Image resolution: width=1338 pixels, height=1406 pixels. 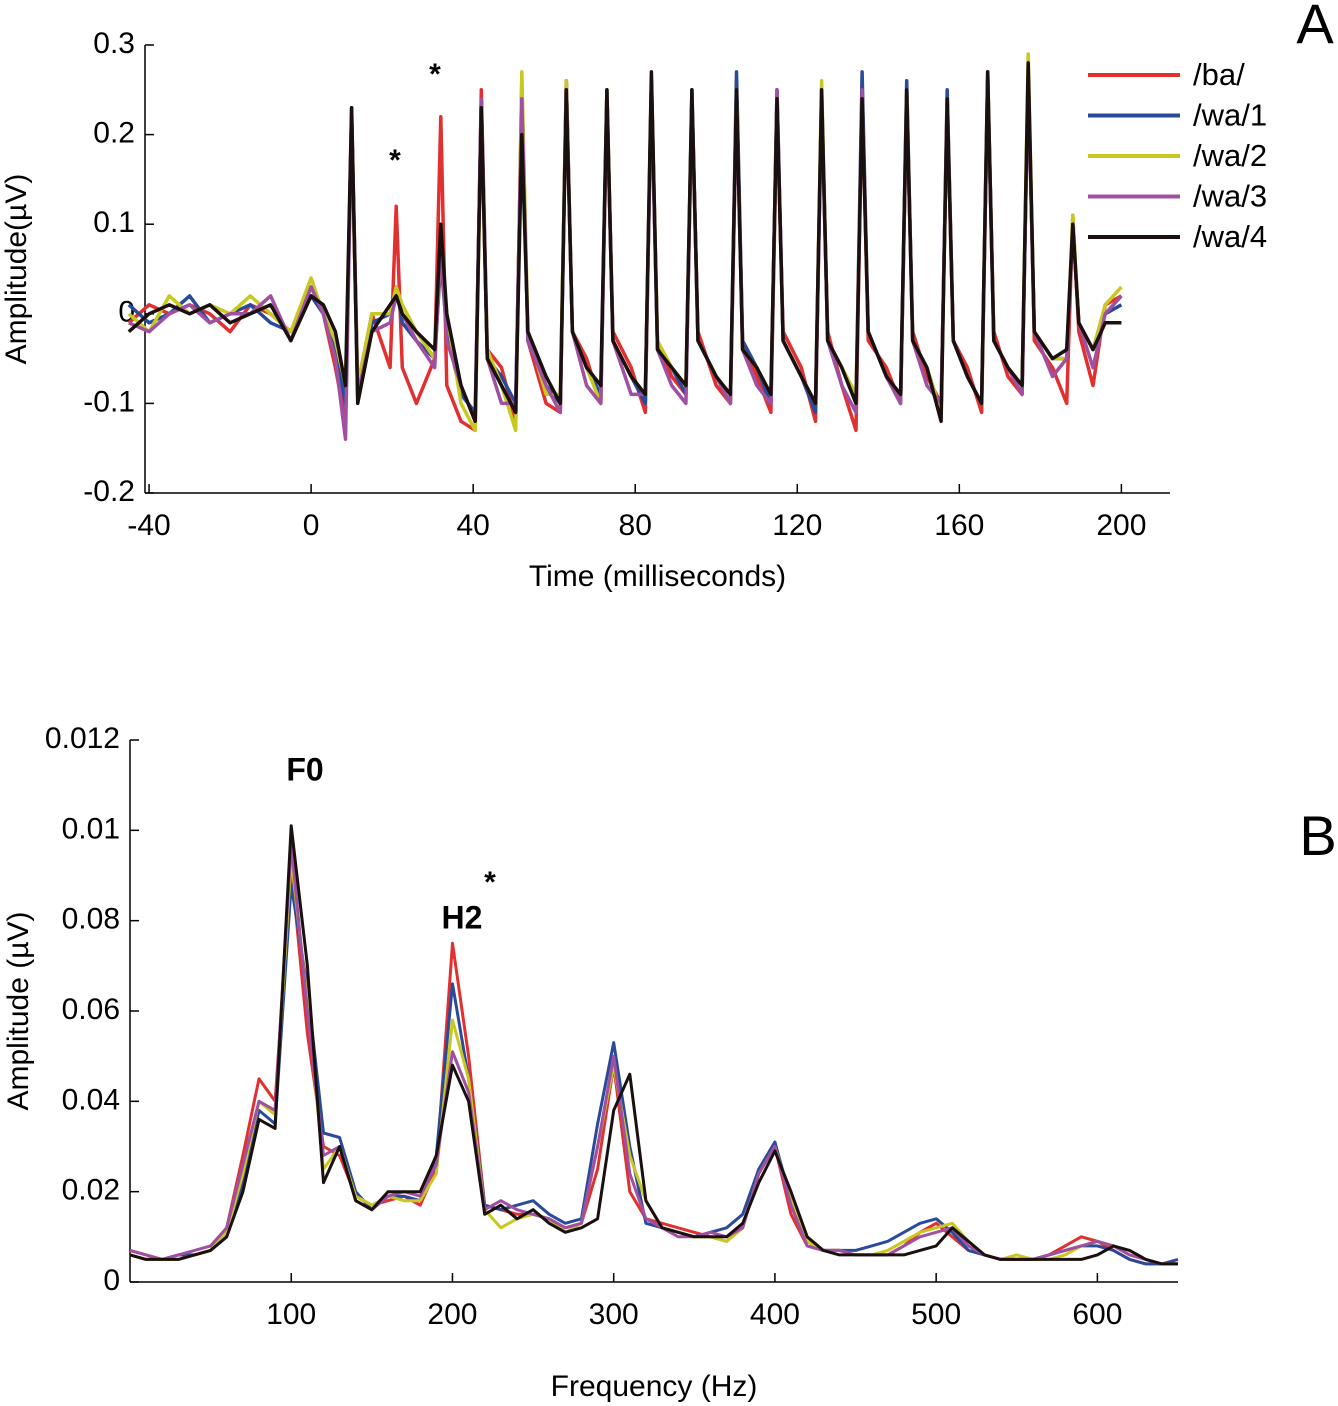 What do you see at coordinates (114, 133) in the screenshot?
I see `y-tick-label: 0.2` at bounding box center [114, 133].